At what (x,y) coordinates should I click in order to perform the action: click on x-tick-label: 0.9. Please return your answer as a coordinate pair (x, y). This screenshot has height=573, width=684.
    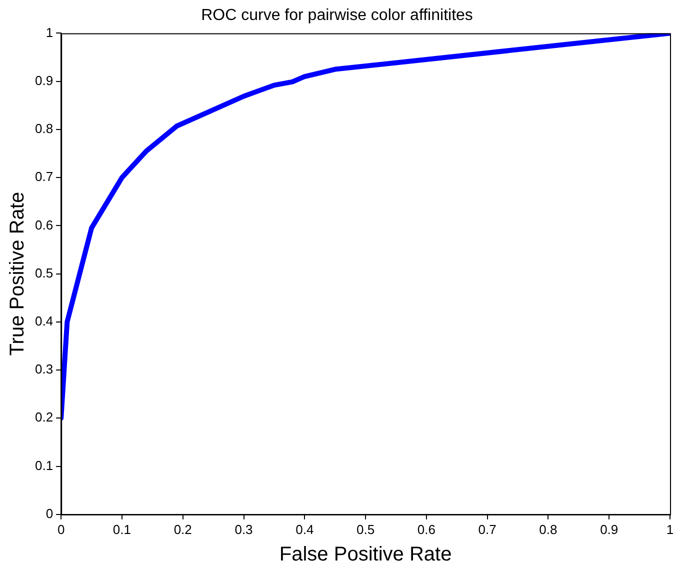
    Looking at the image, I should click on (609, 529).